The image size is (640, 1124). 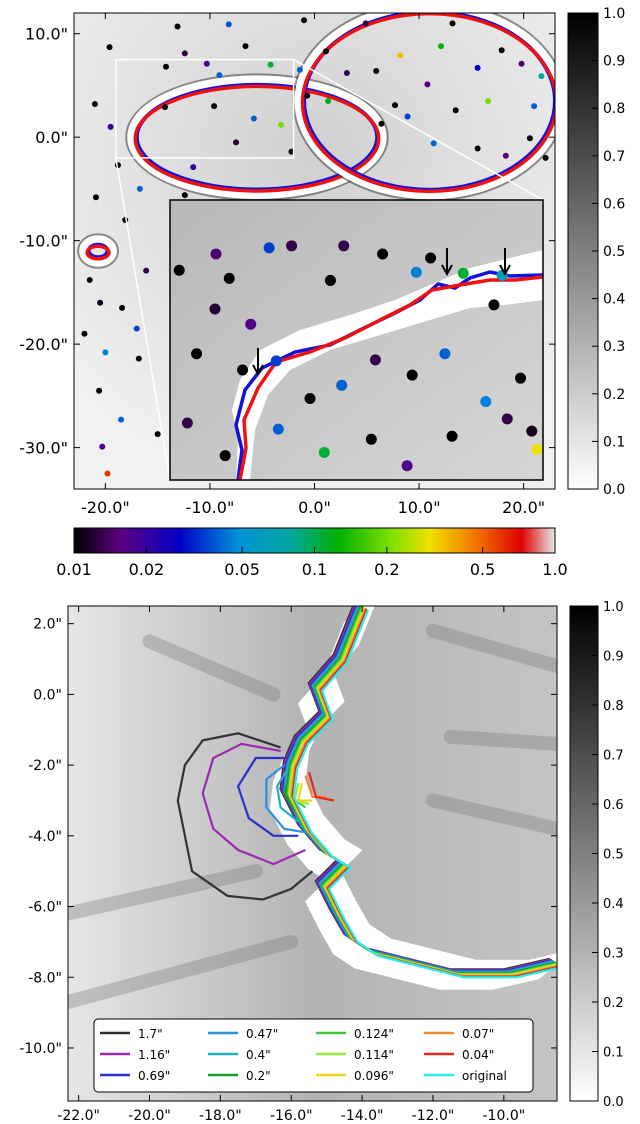 What do you see at coordinates (46, 34) in the screenshot?
I see `y-tick-label: 10.0"` at bounding box center [46, 34].